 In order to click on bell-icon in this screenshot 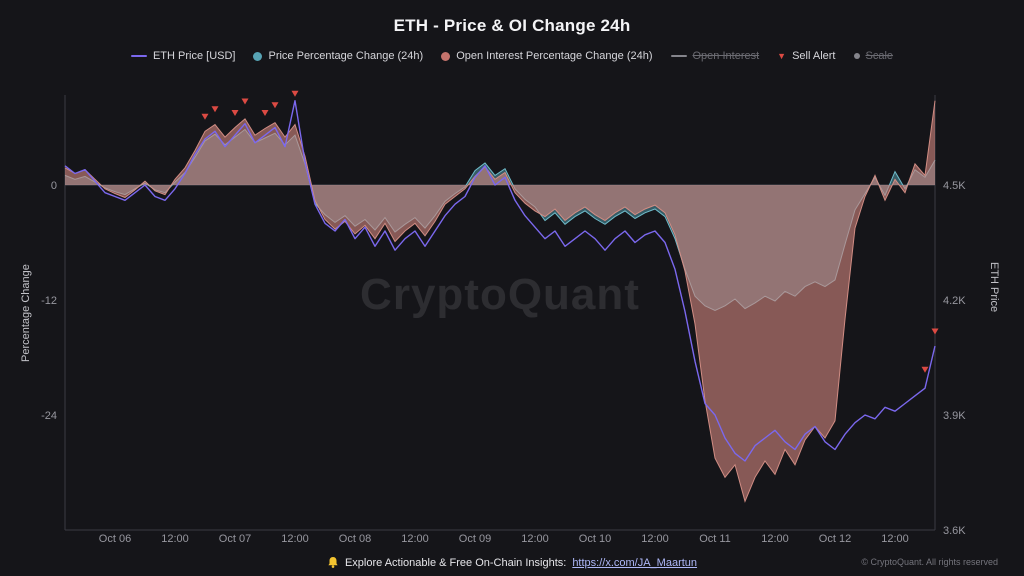, I will do `click(333, 562)`.